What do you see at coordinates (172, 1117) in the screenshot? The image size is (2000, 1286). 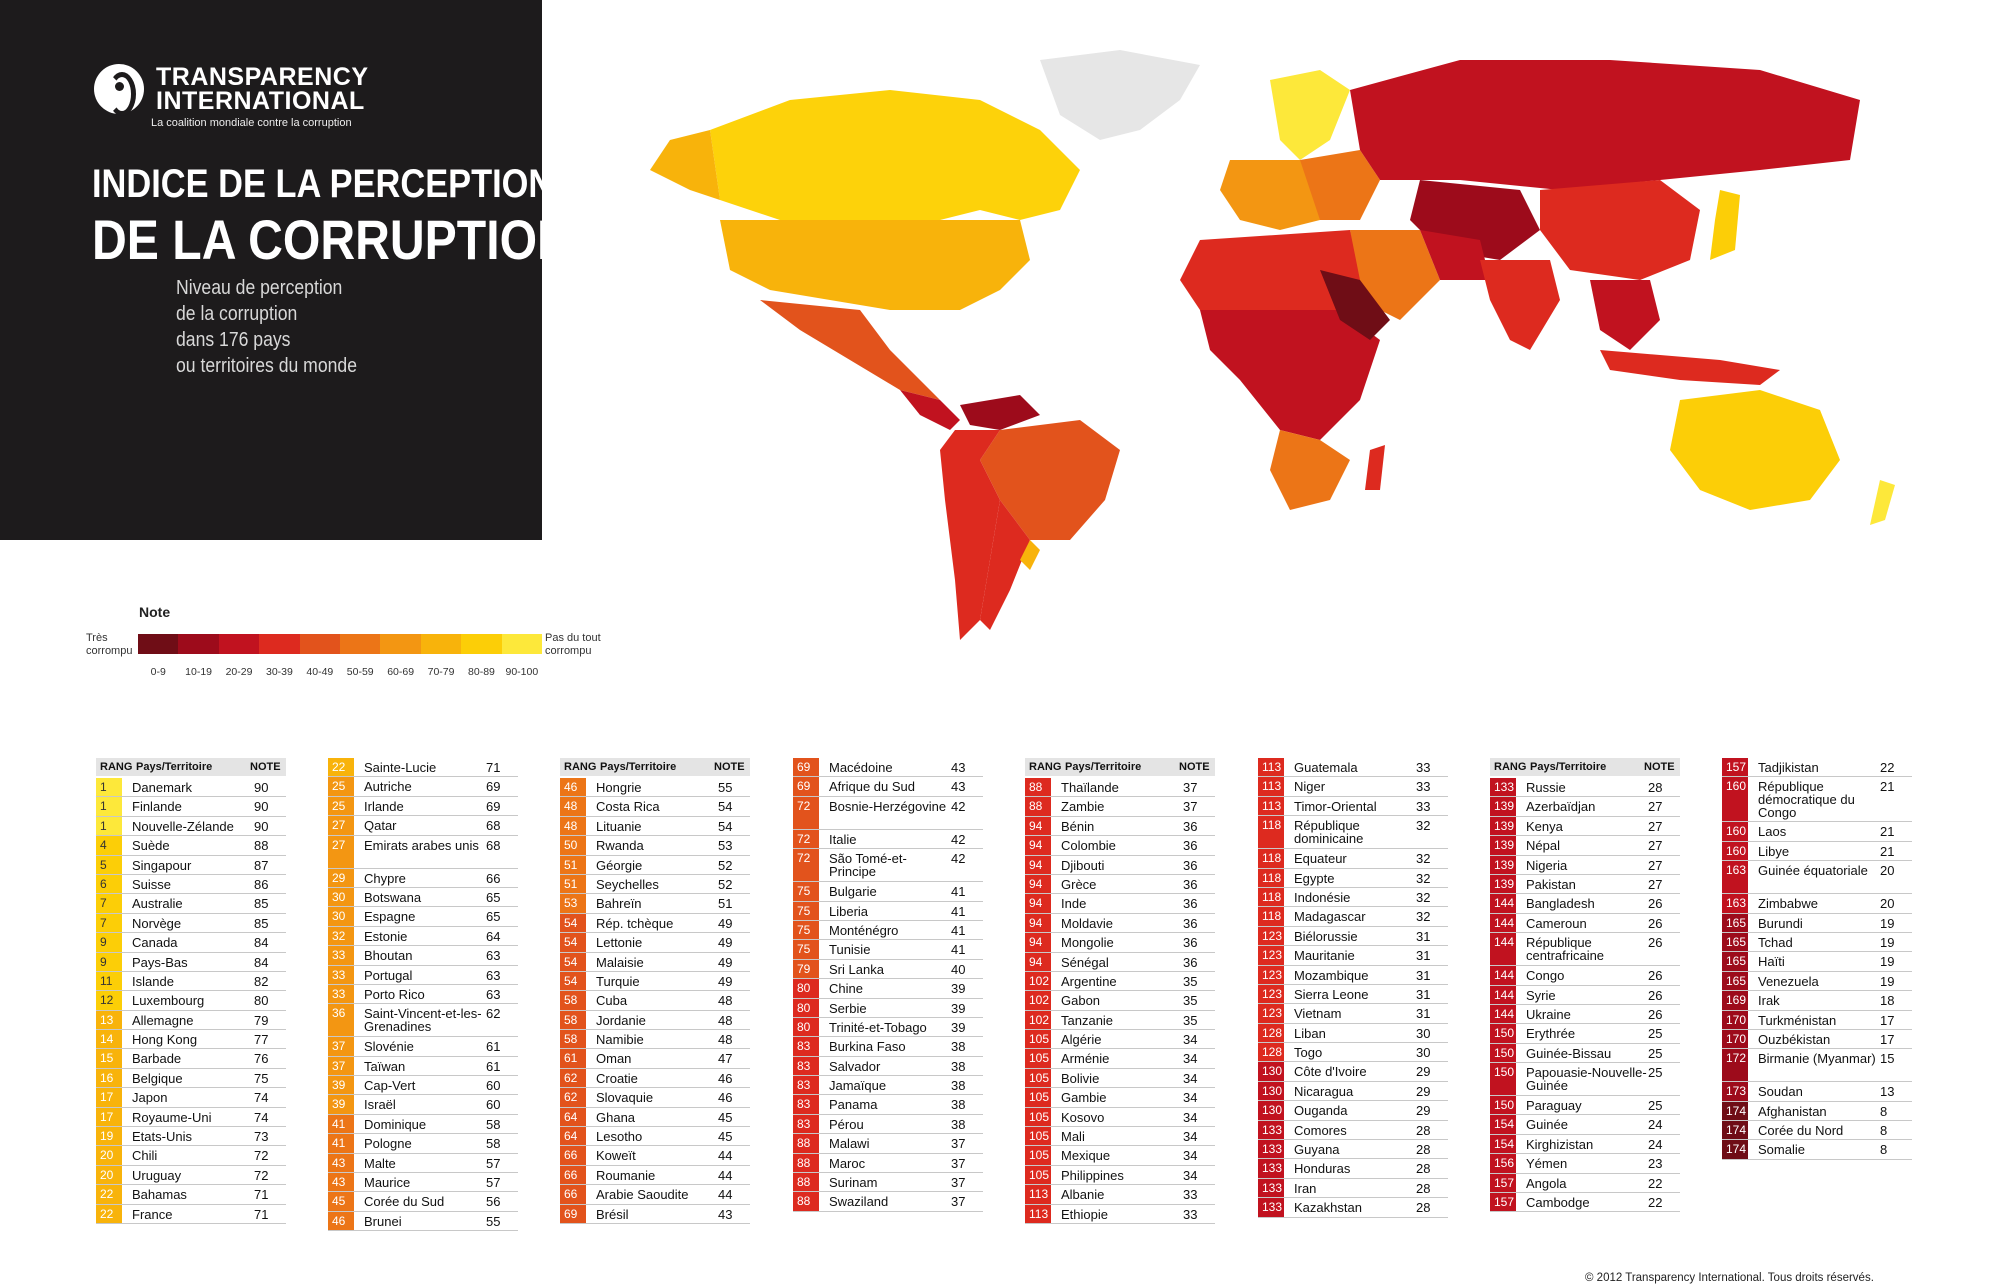 I see `country-cell: Royaume-Uni` at bounding box center [172, 1117].